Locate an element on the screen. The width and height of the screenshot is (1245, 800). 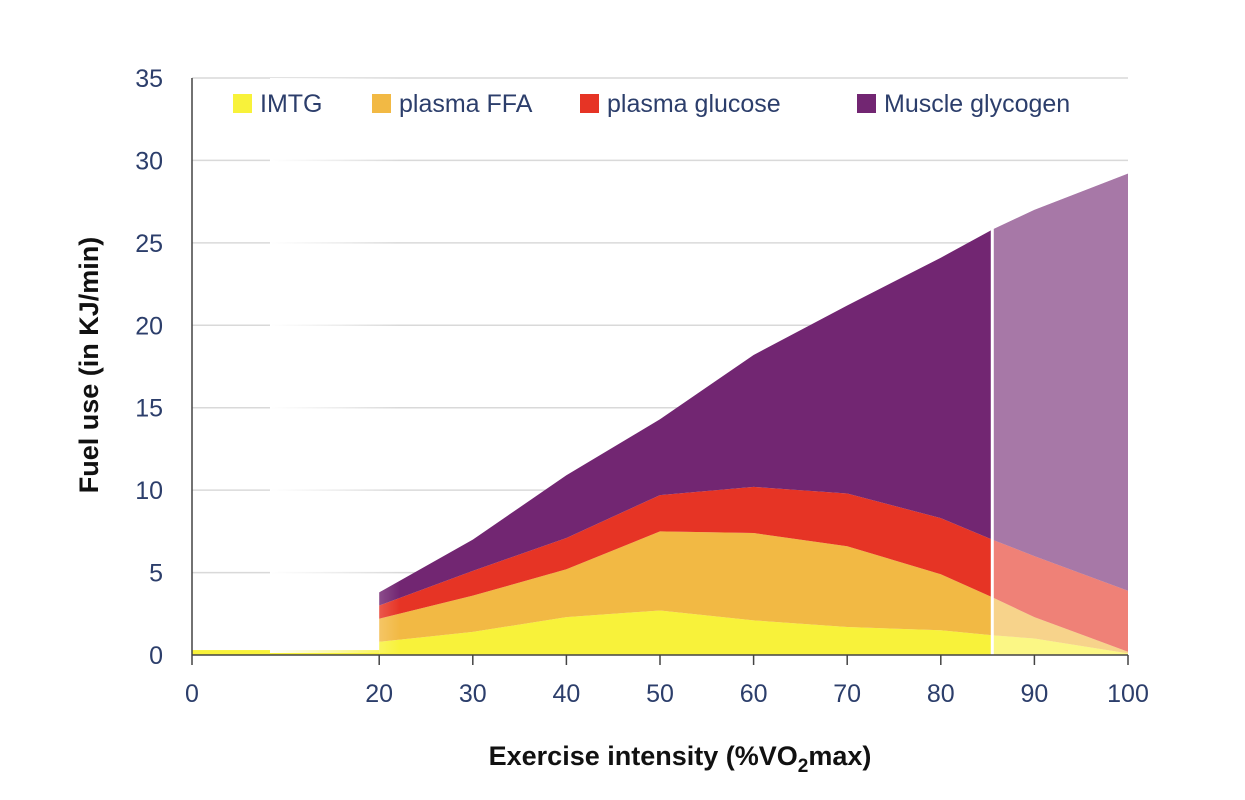
x-axis-title: Exercise intensity (%VO2max) is located at coordinates (680, 759).